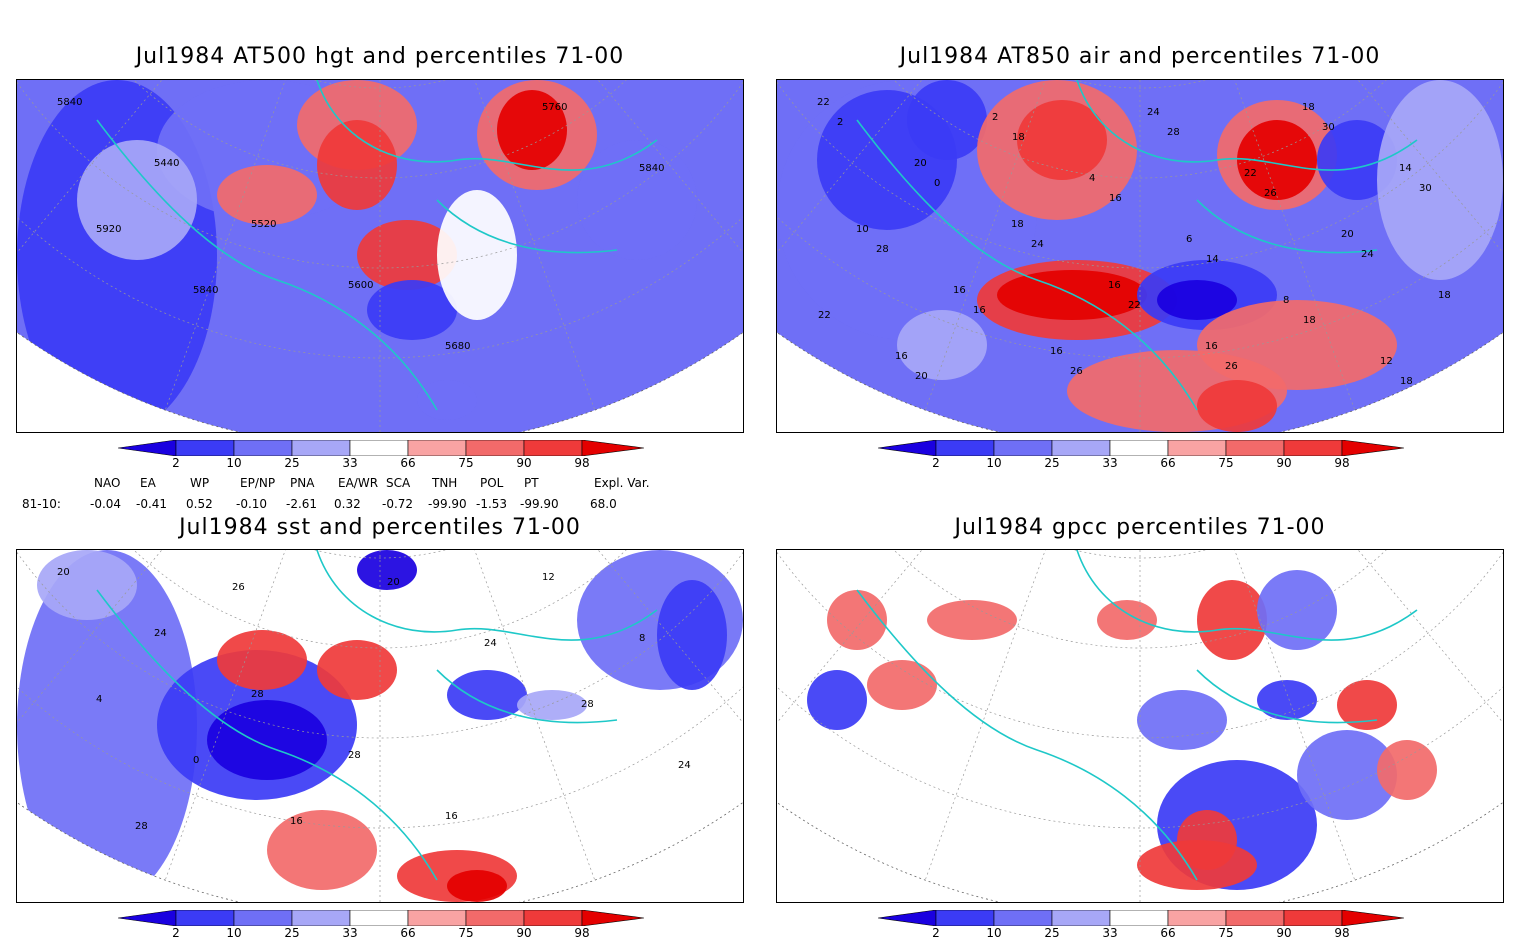 The image size is (1520, 940). Describe the element at coordinates (445, 483) in the screenshot. I see `index-header: TNH` at that location.